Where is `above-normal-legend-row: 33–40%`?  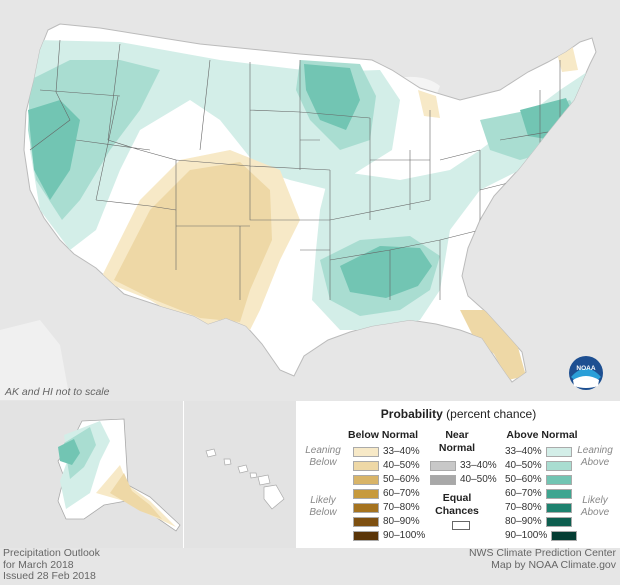
above-normal-legend-row: 33–40% is located at coordinates (538, 451).